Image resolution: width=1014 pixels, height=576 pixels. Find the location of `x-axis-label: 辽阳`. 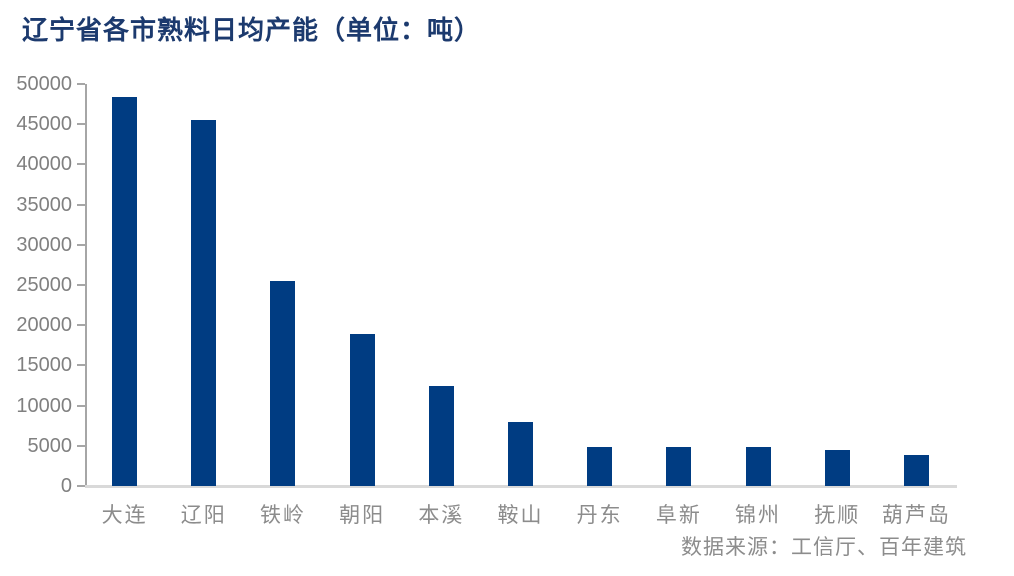

x-axis-label: 辽阳 is located at coordinates (203, 515).